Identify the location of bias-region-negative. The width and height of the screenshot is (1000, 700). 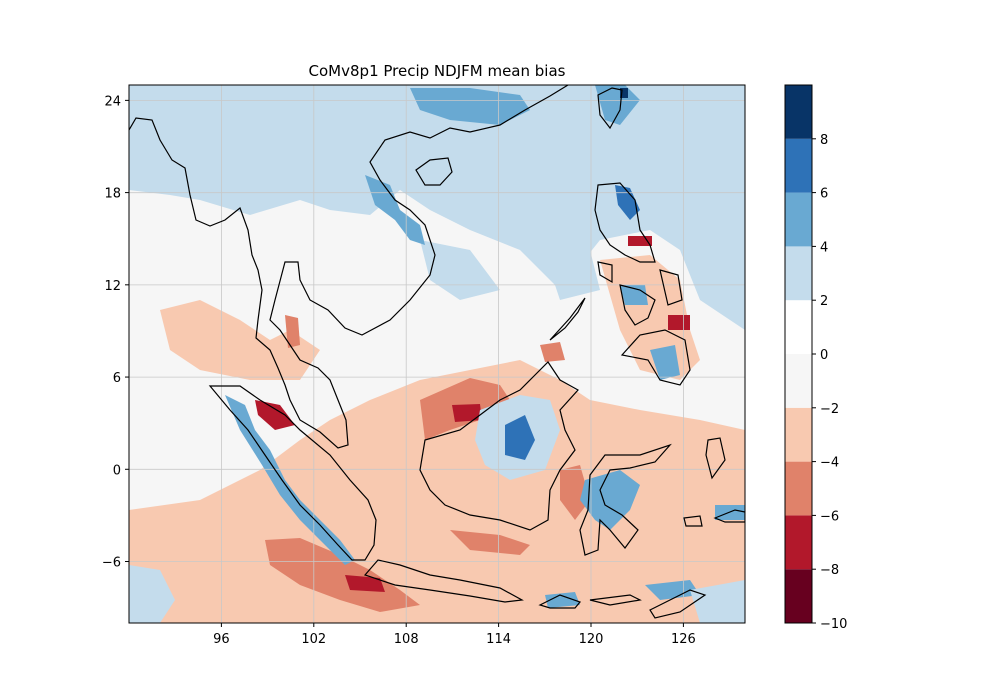
(240, 340).